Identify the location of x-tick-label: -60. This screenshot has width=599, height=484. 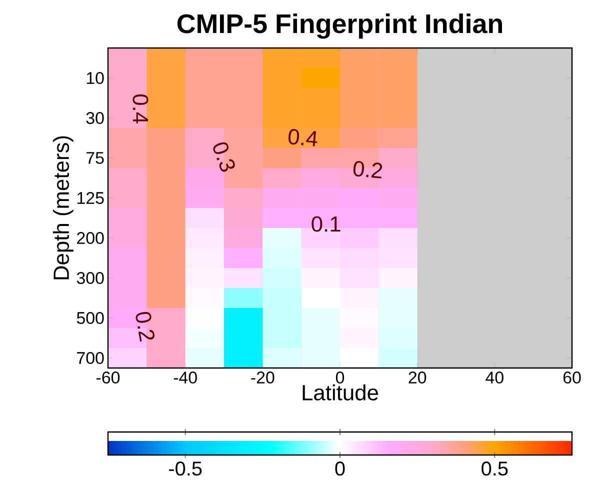
(108, 378).